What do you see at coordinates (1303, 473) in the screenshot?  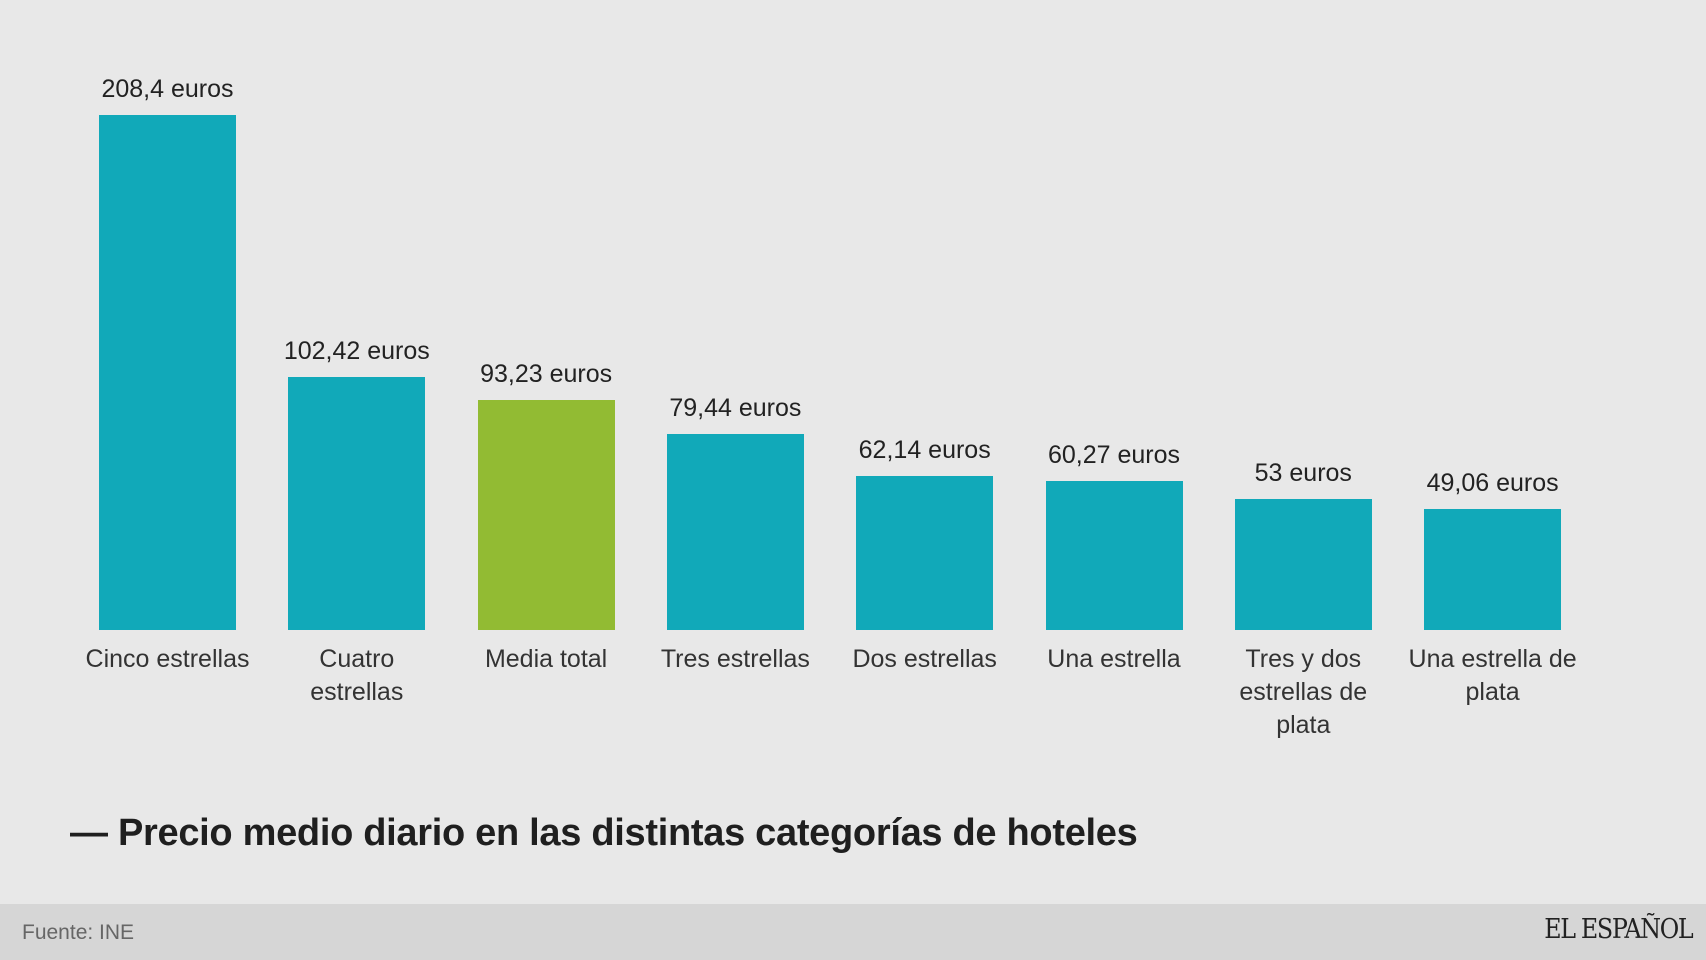 I see `bar-value-label: 53 euros` at bounding box center [1303, 473].